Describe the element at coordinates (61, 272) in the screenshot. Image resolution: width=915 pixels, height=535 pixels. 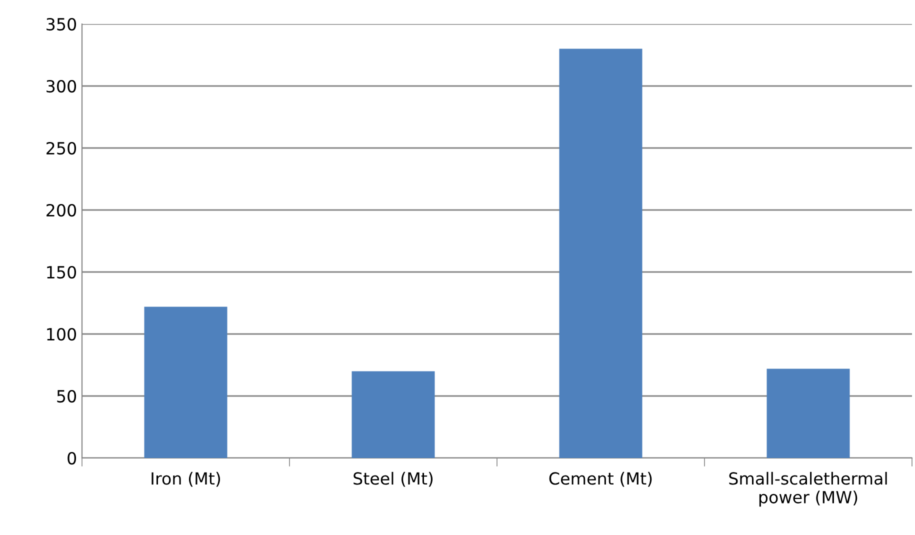
I see `y-tick-label: 150` at that location.